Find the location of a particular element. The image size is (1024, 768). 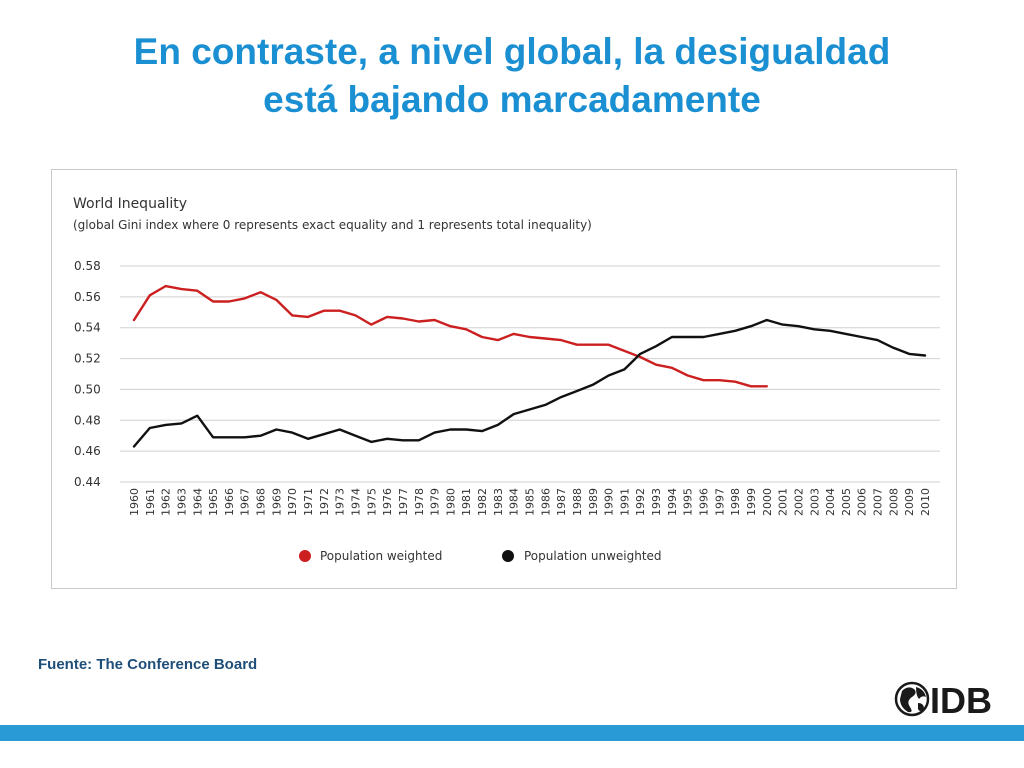

y-tick-label: 0.46 is located at coordinates (87, 451).